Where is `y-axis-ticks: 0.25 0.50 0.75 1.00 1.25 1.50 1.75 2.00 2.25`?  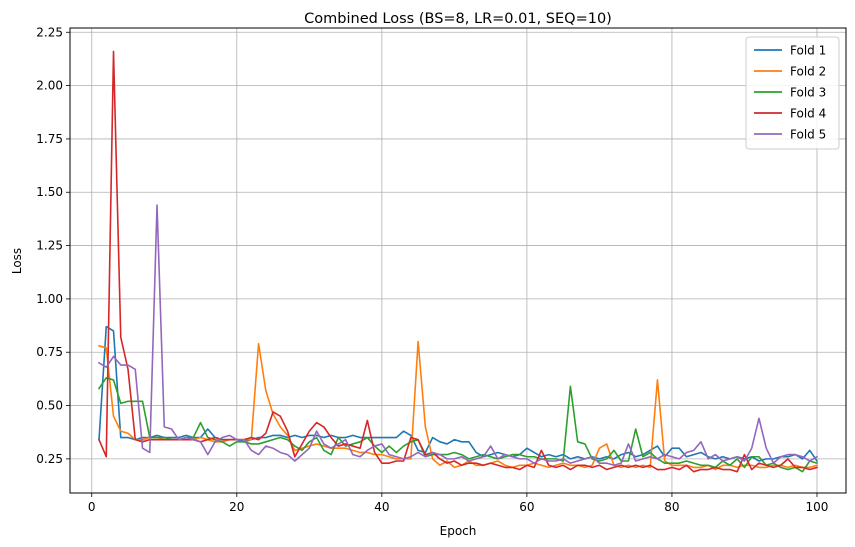
y-axis-ticks: 0.25 0.50 0.75 1.00 1.25 1.50 1.75 2.00 2.25 is located at coordinates (53, 245).